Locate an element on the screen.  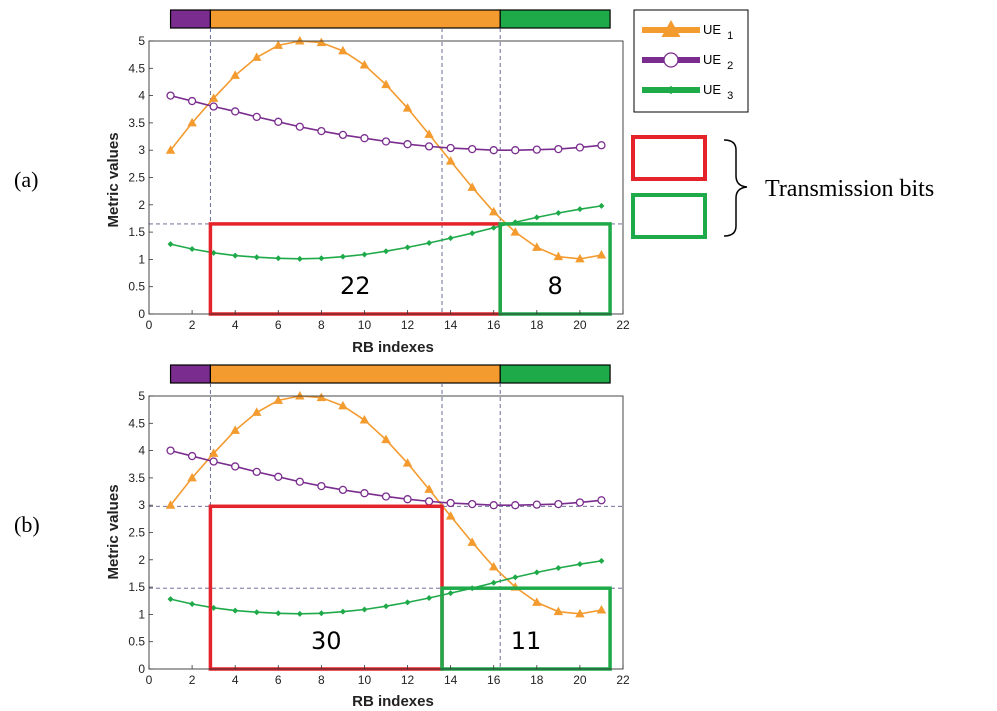
y-tick-label-a-9: 4 is located at coordinates (141, 96).